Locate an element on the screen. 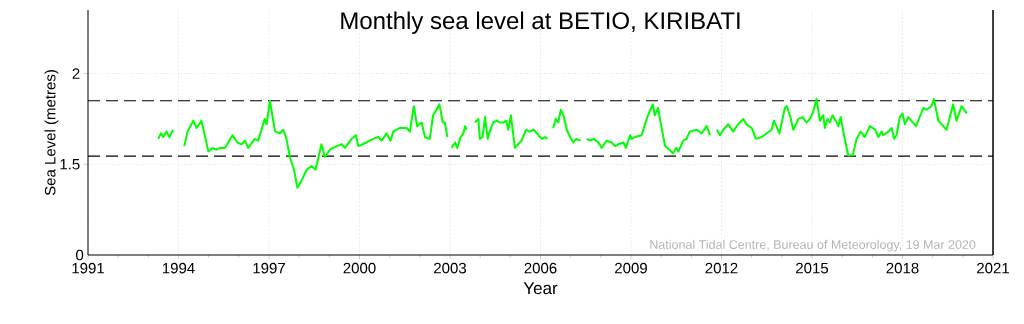 This screenshot has width=1024, height=324. x-tick-label: 1991 is located at coordinates (88, 268).